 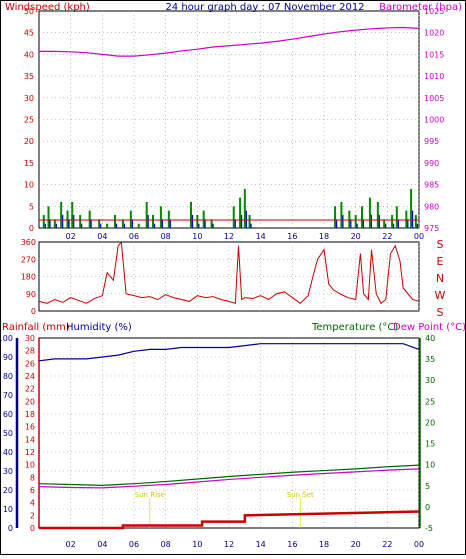 I want to click on direction-tick-label: 90, so click(x=31, y=294).